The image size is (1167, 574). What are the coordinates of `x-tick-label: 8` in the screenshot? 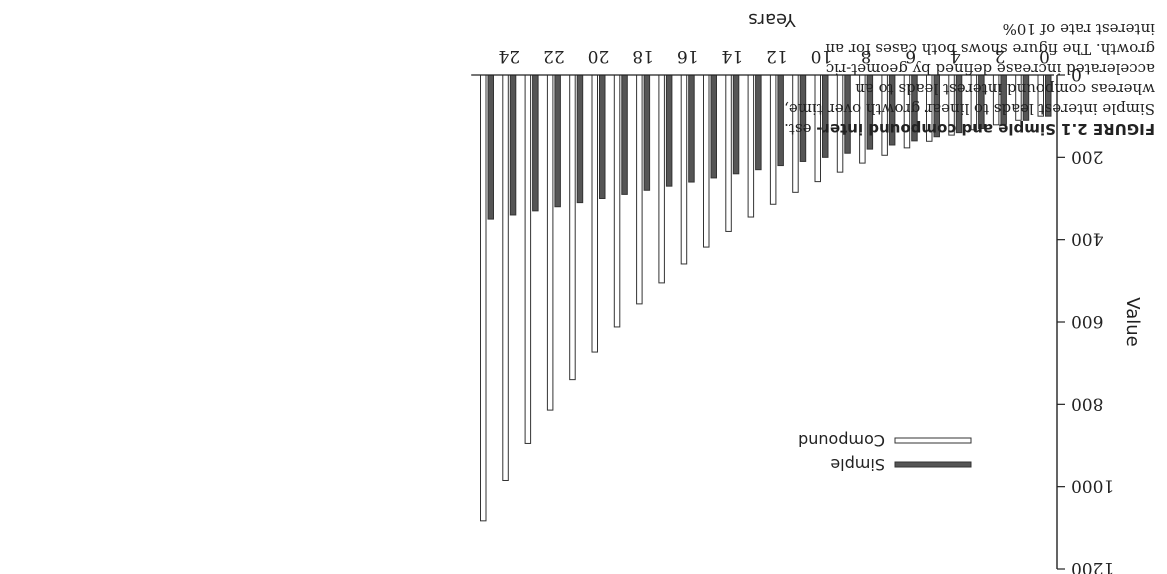 It's located at (866, 56).